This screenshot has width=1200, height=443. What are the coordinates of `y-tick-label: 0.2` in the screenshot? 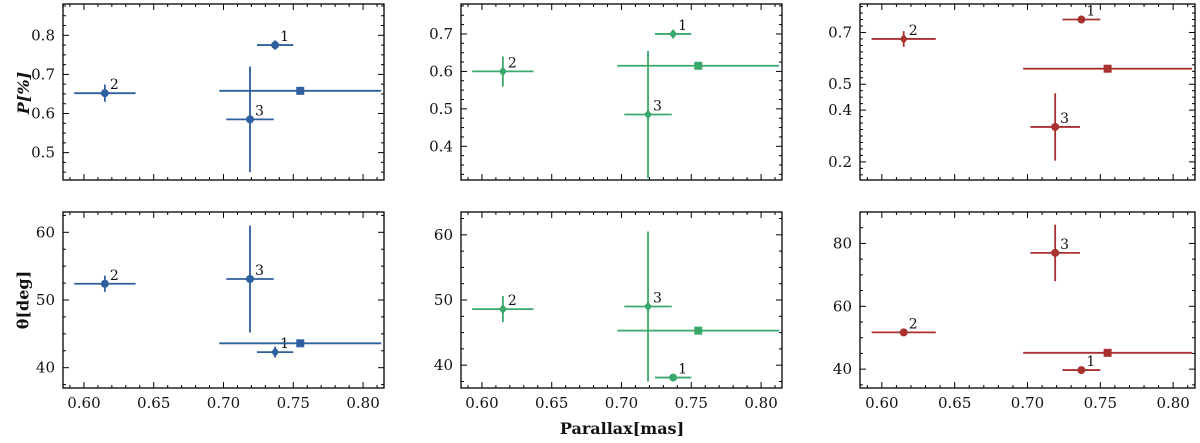 It's located at (840, 162).